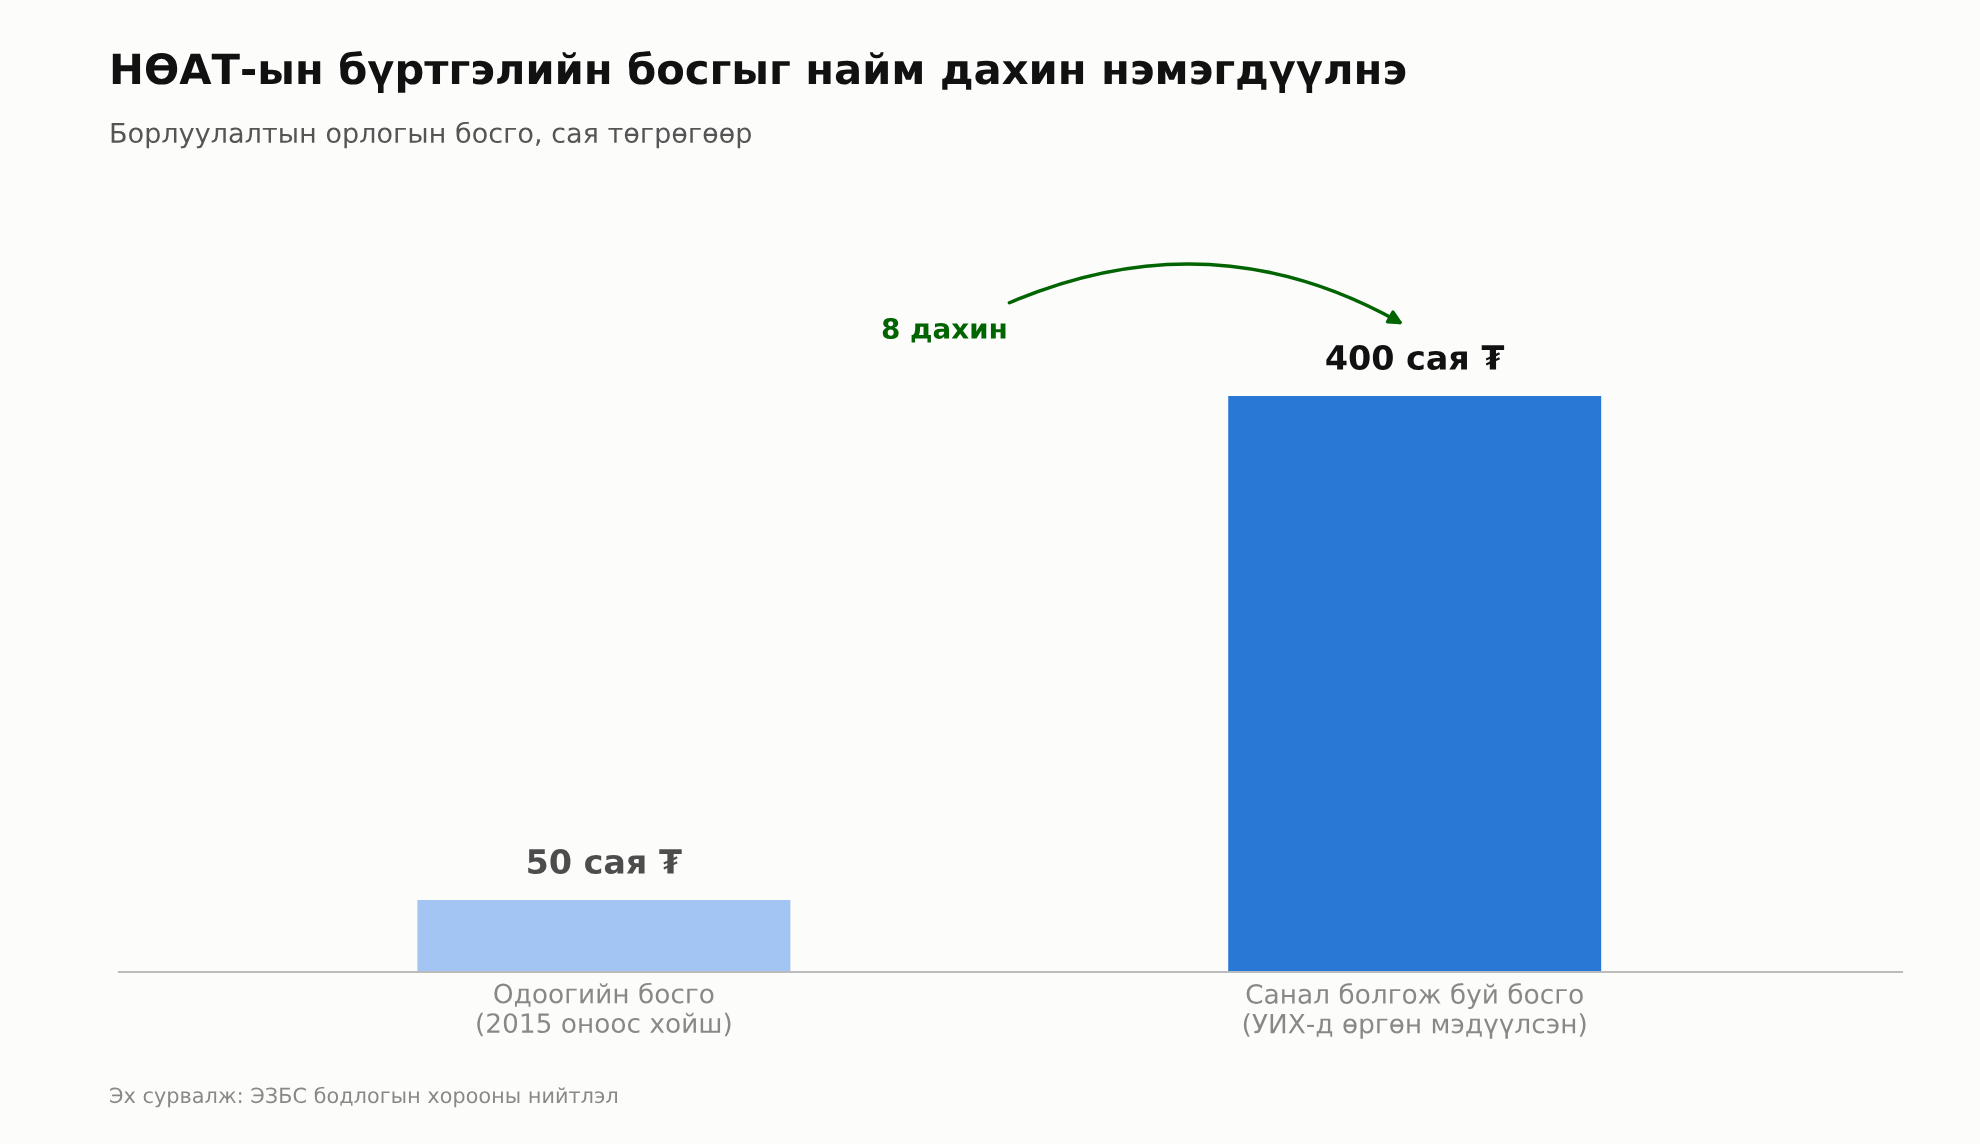 This screenshot has width=1980, height=1144. What do you see at coordinates (1414, 1011) in the screenshot?
I see `x-tick-label: Санал болгож буй босго (УИХ-д өргөн мэдүүлсэн)` at bounding box center [1414, 1011].